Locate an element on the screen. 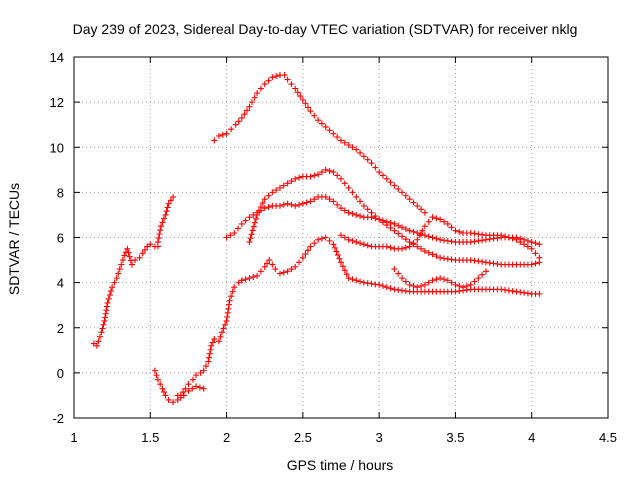 The height and width of the screenshot is (480, 640). y-tick-label: 8 is located at coordinates (60, 192).